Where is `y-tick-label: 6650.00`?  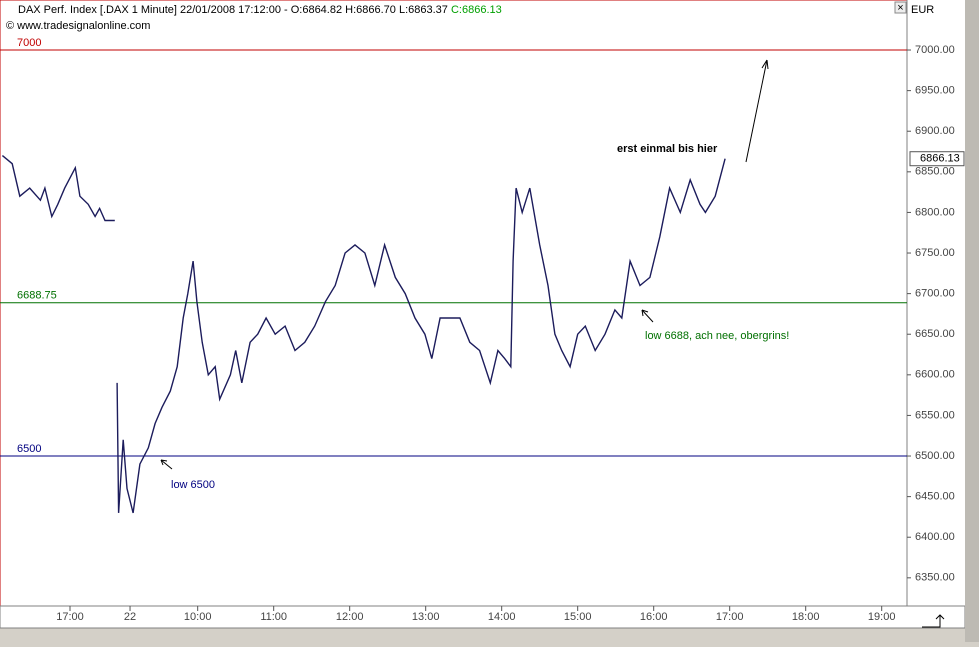 y-tick-label: 6650.00 is located at coordinates (935, 334).